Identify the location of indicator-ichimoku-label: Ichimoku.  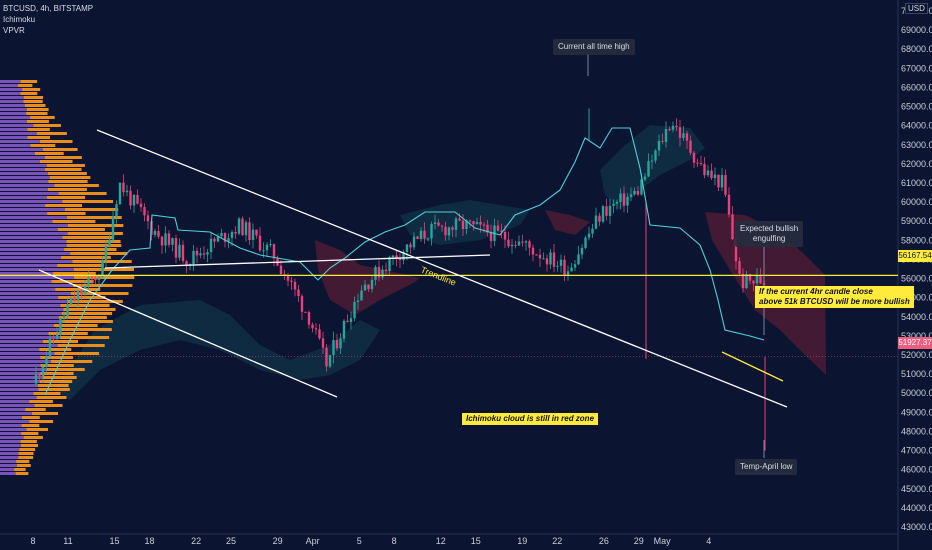
(19, 19).